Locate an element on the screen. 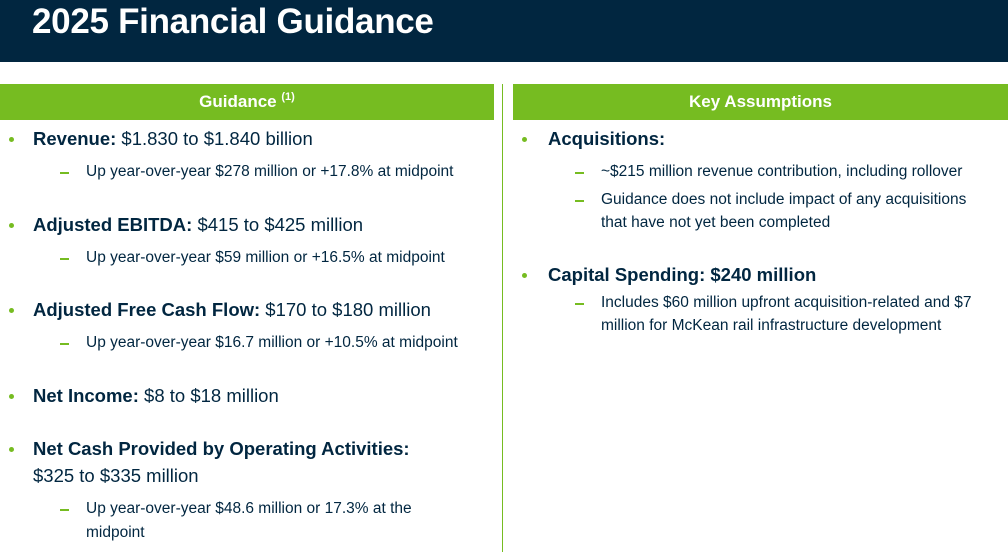 The width and height of the screenshot is (1008, 552). guidance-header: Guidance (1) is located at coordinates (247, 102).